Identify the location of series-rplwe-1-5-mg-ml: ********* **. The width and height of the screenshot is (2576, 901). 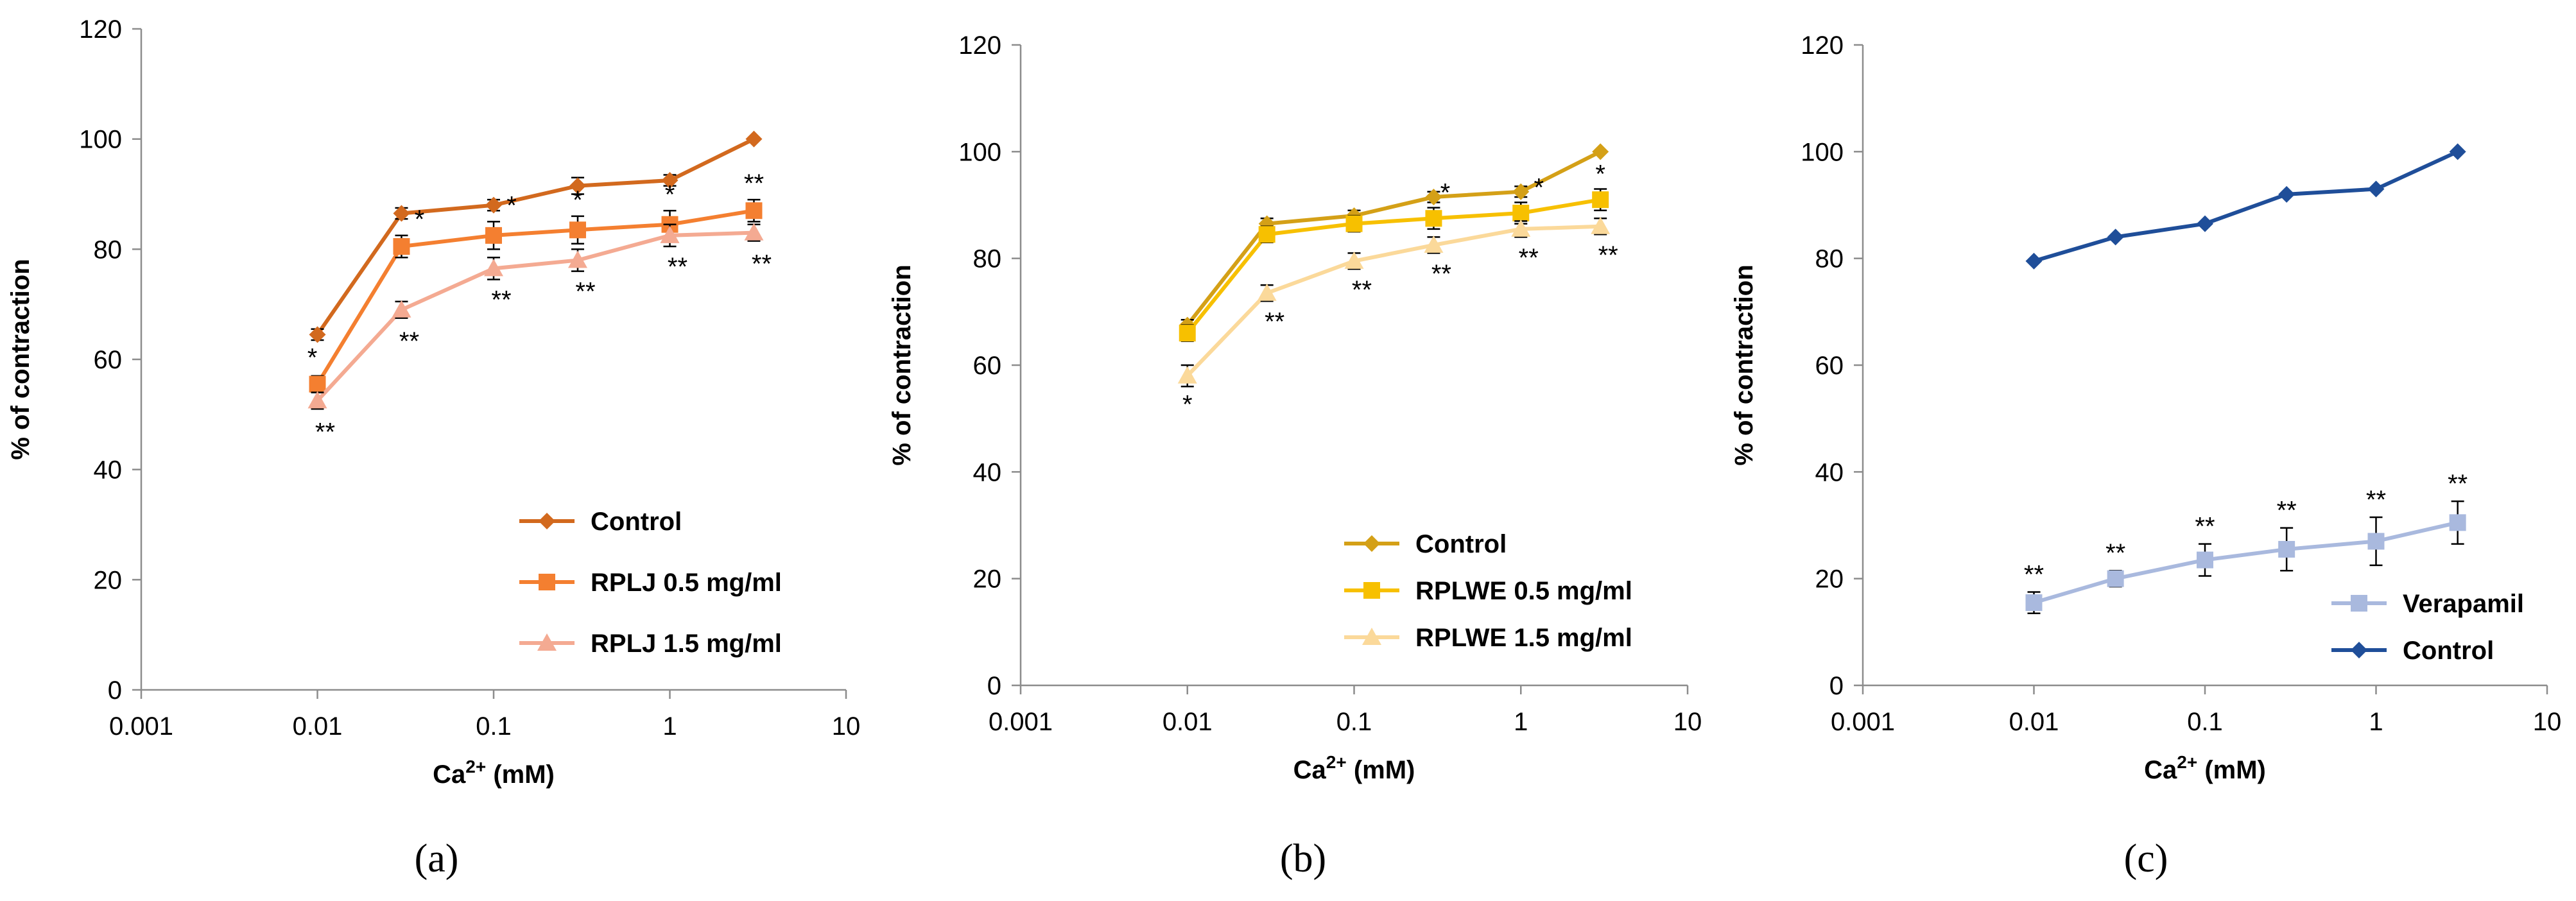
(1398, 317).